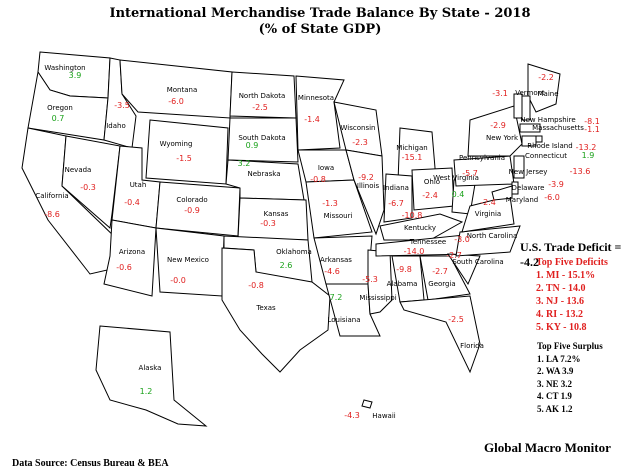  What do you see at coordinates (555, 408) in the screenshot?
I see `surplus-item: 5. AK 1.2` at bounding box center [555, 408].